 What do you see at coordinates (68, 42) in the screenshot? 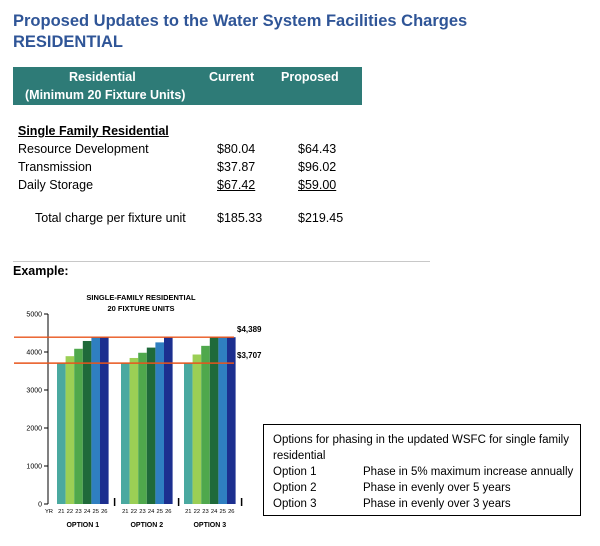
I see `title-line-2: RESIDENTIAL` at bounding box center [68, 42].